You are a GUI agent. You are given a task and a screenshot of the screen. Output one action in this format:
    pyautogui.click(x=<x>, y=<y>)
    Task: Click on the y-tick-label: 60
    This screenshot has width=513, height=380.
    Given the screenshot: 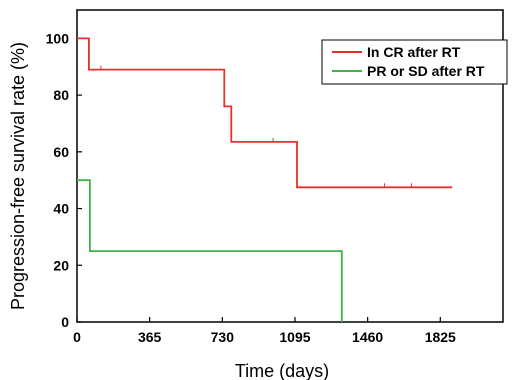 What is the action you would take?
    pyautogui.click(x=61, y=152)
    